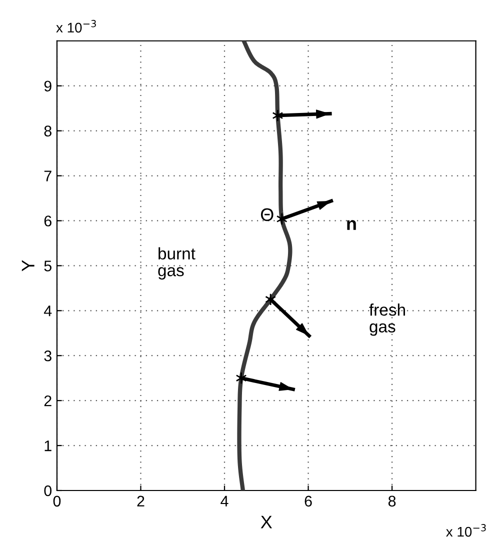 The width and height of the screenshot is (487, 545). I want to click on x-tick-label: 8, so click(392, 501).